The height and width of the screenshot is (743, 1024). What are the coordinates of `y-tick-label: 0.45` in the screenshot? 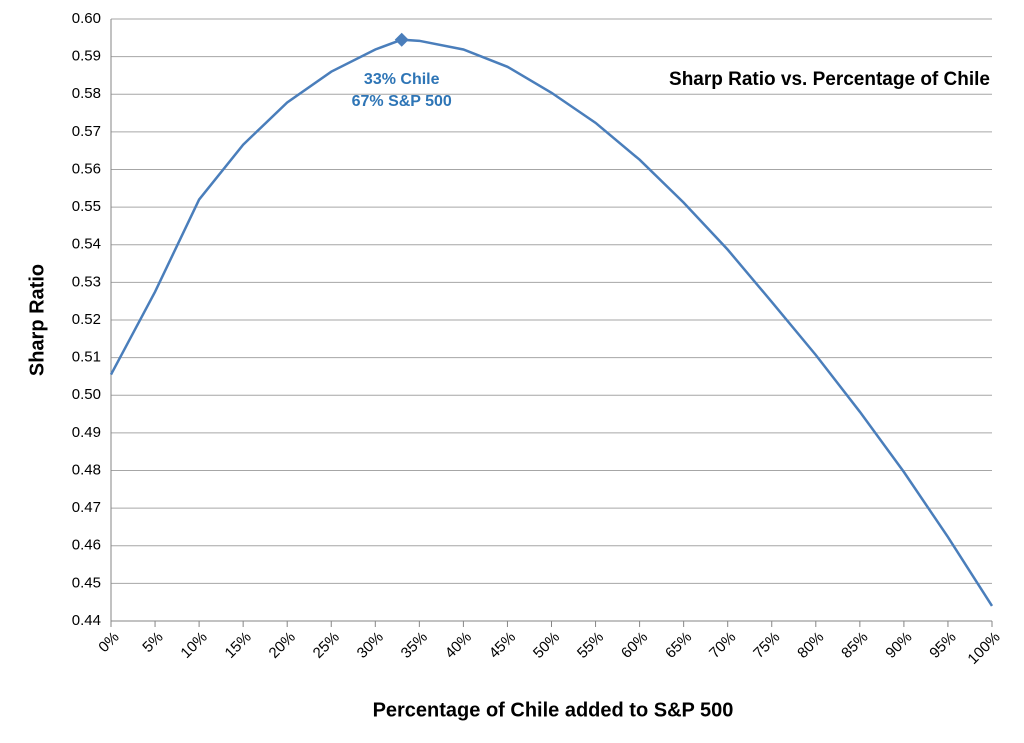 It's located at (86, 582).